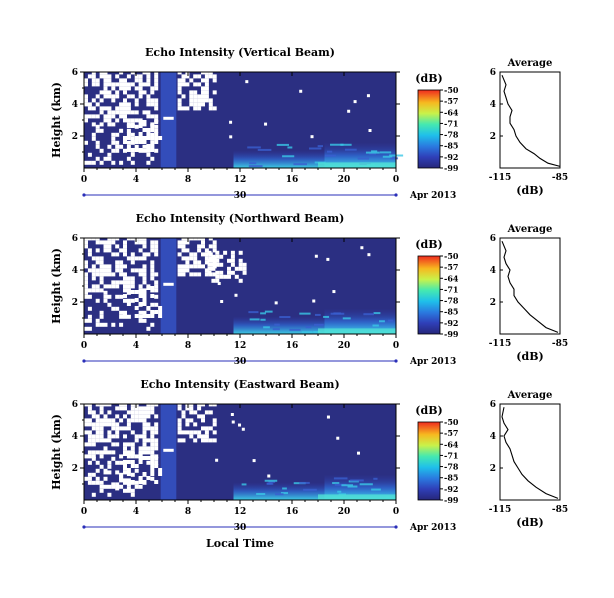 The image size is (614, 598). I want to click on date-label: 30, so click(240, 362).